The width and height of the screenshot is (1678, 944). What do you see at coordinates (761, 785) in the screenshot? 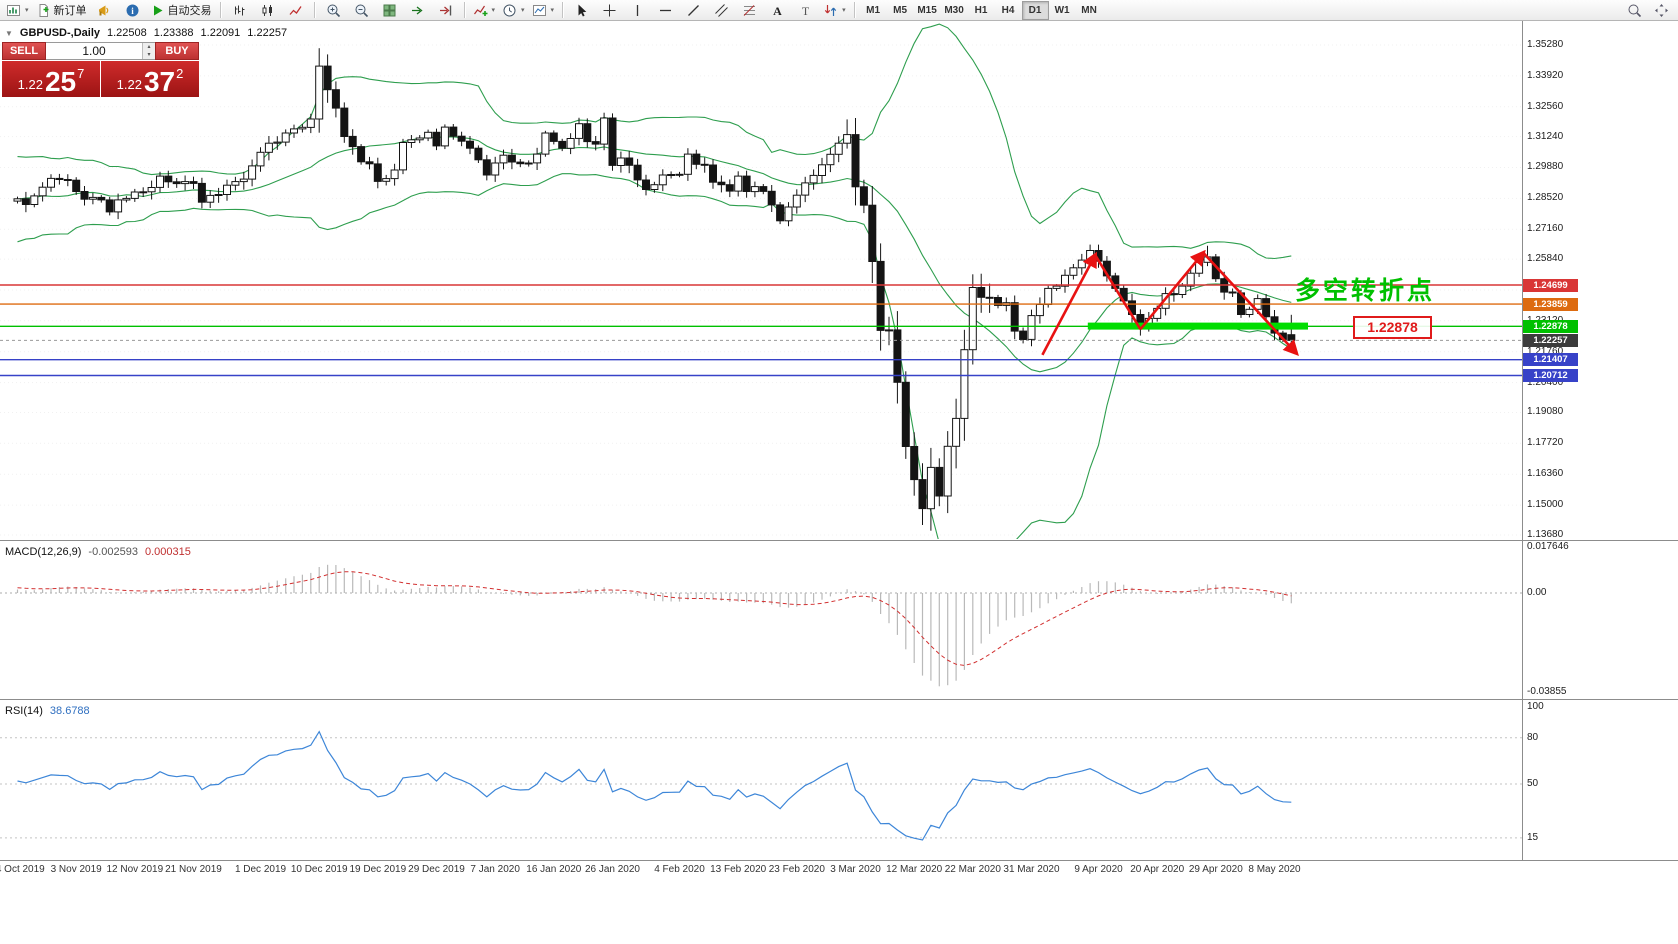
I see `rsi-indicator` at bounding box center [761, 785].